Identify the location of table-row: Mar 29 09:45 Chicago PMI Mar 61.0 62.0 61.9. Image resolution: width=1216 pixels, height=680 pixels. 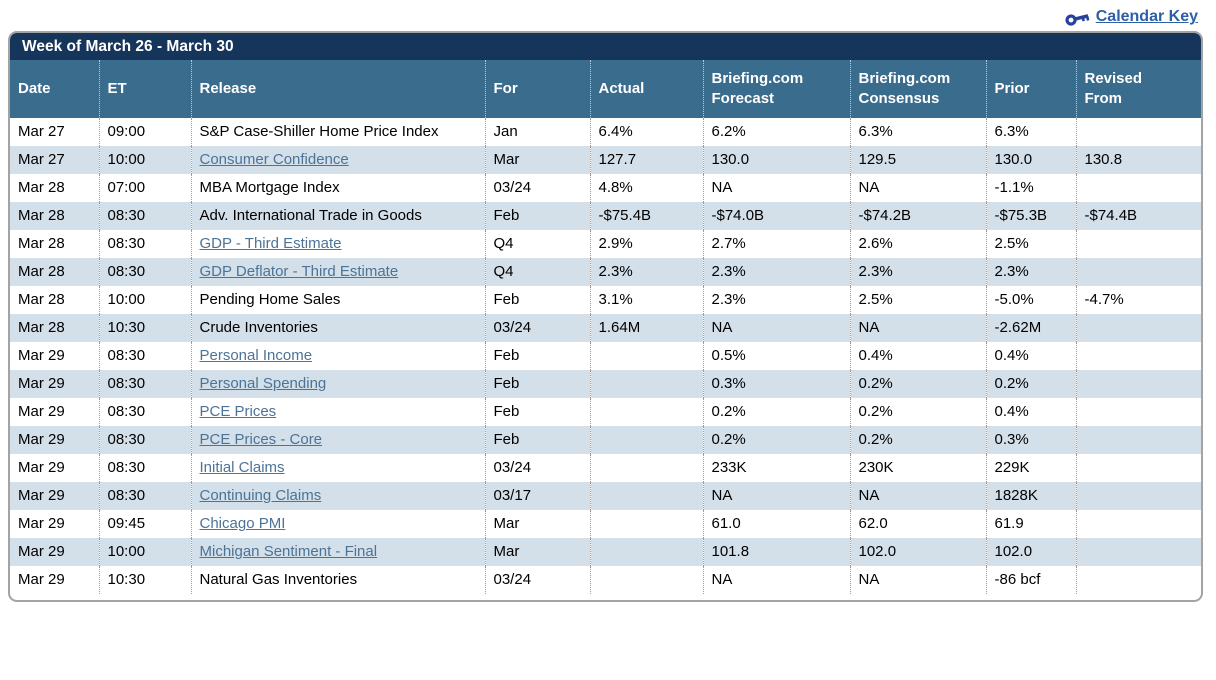
(605, 524).